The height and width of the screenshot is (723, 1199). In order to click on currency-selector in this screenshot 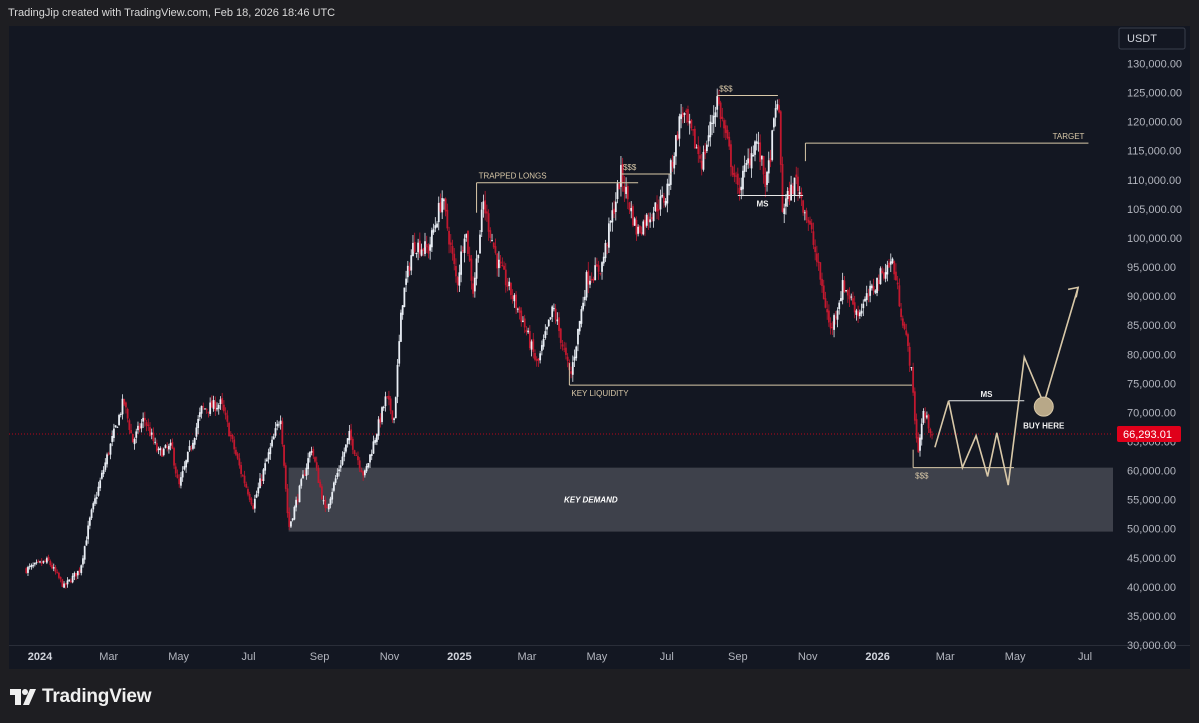, I will do `click(1152, 38)`.